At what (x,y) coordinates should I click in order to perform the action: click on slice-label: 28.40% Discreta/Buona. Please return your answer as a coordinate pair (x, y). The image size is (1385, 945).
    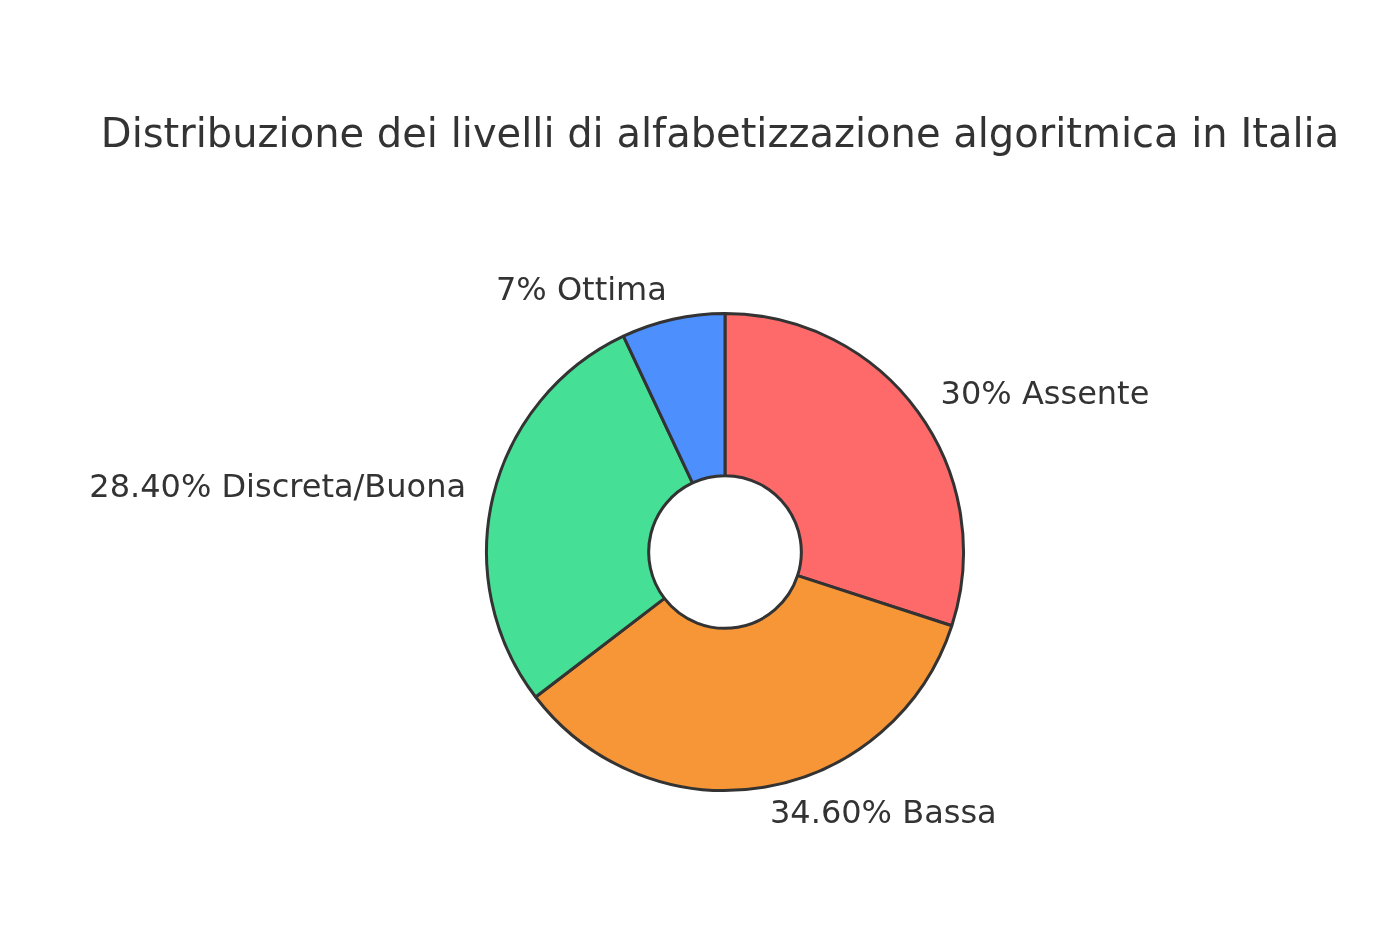
    Looking at the image, I should click on (278, 486).